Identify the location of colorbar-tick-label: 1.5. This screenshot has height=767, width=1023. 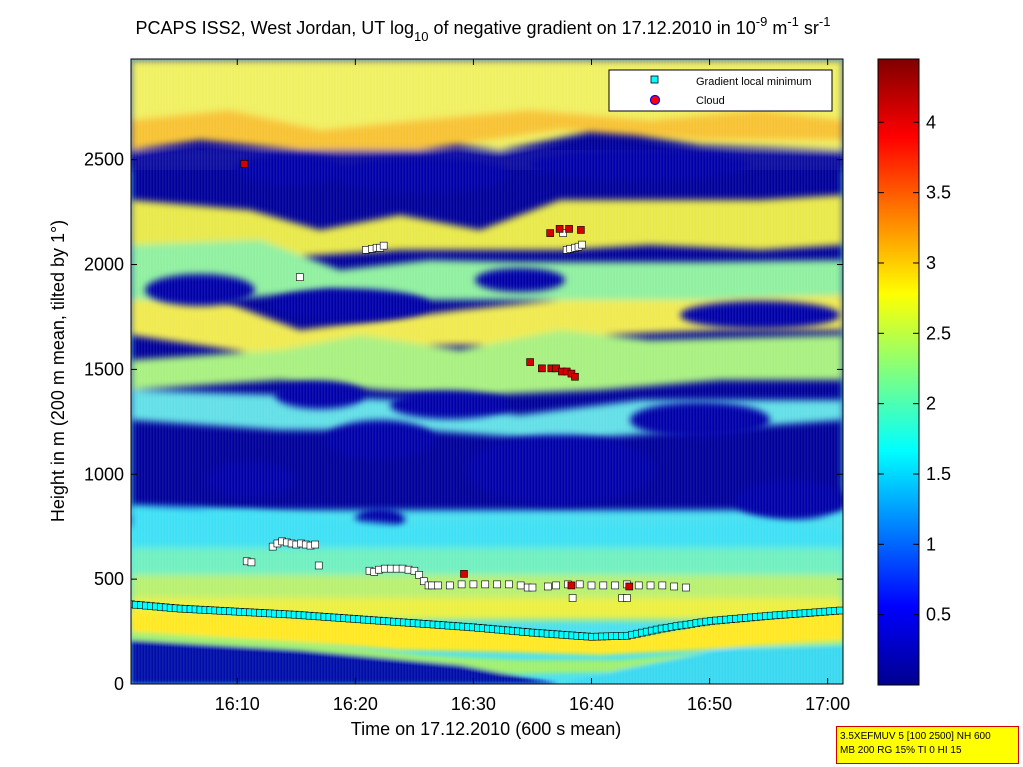
(938, 474).